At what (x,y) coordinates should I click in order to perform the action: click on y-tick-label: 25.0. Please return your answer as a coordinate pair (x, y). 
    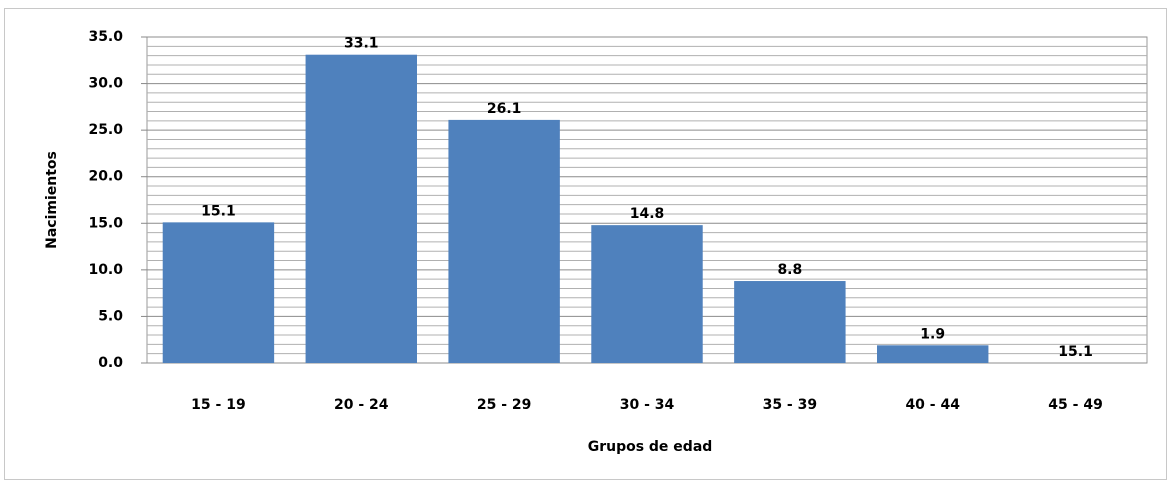
    Looking at the image, I should click on (105, 130).